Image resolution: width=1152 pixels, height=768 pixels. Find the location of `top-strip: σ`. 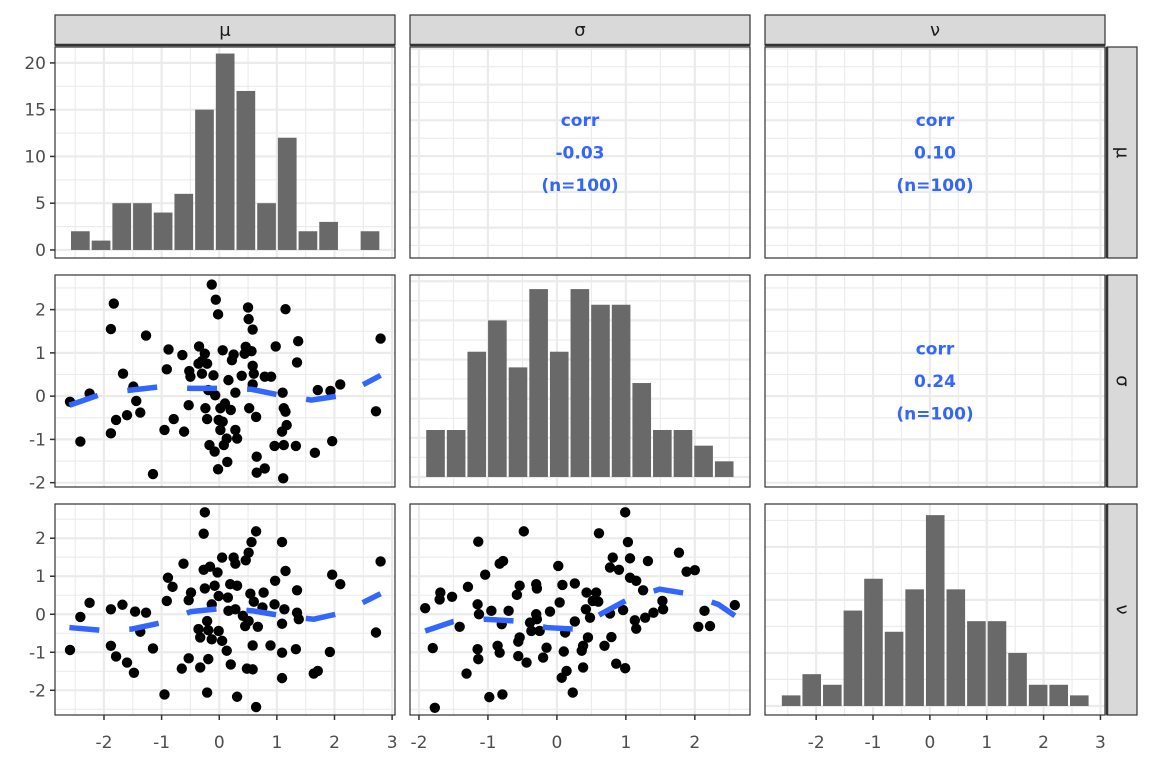

top-strip: σ is located at coordinates (580, 30).